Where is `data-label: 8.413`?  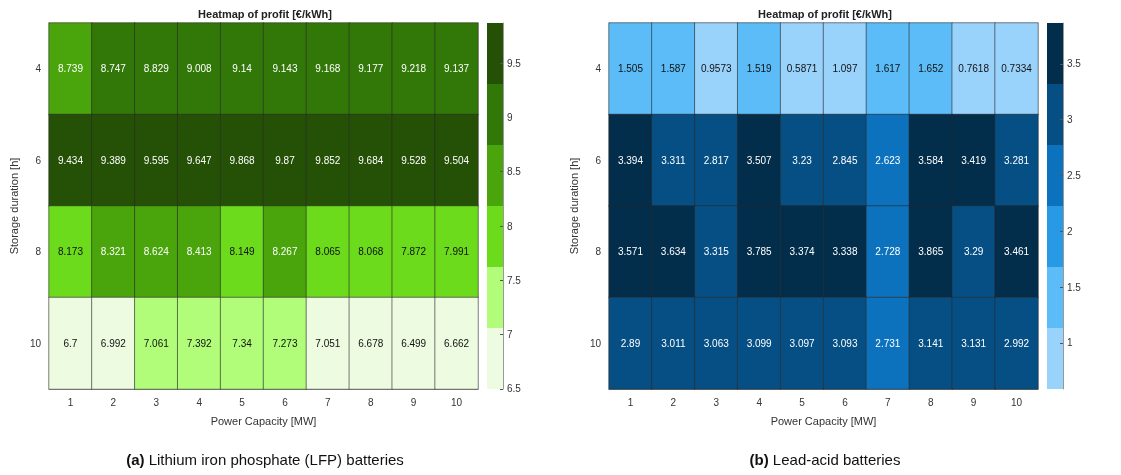
data-label: 8.413 is located at coordinates (199, 252).